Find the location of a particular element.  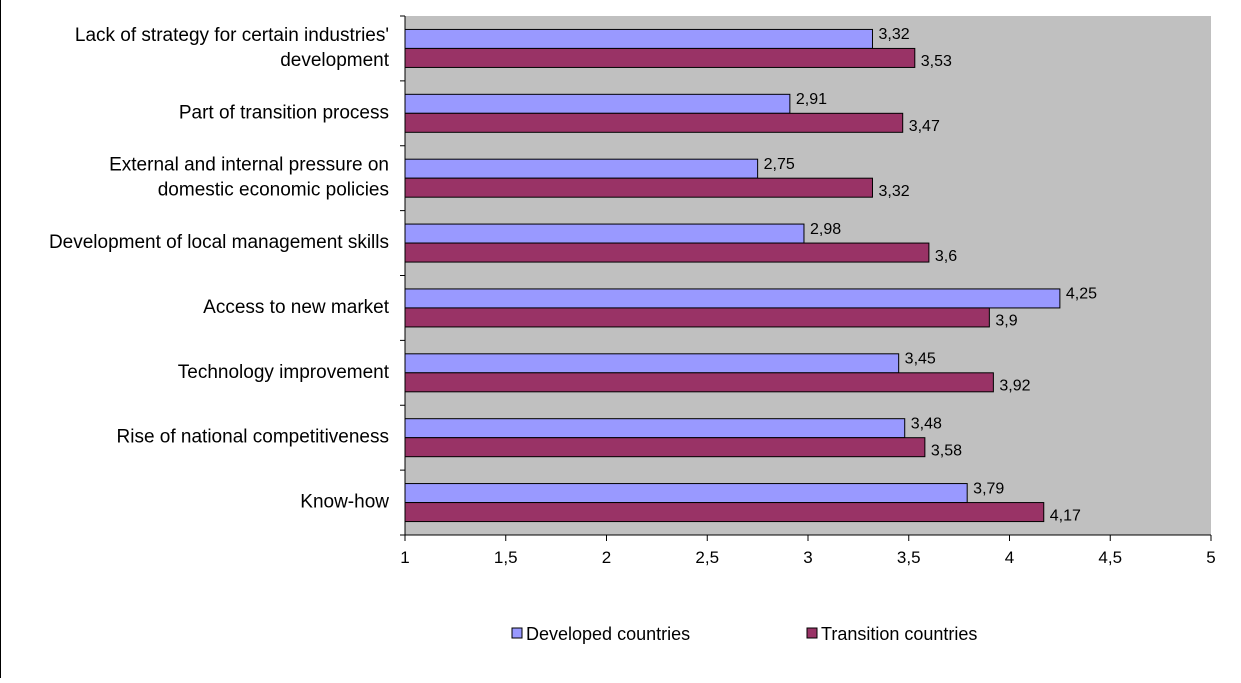

x-tick-label-1: 1,5 is located at coordinates (506, 557).